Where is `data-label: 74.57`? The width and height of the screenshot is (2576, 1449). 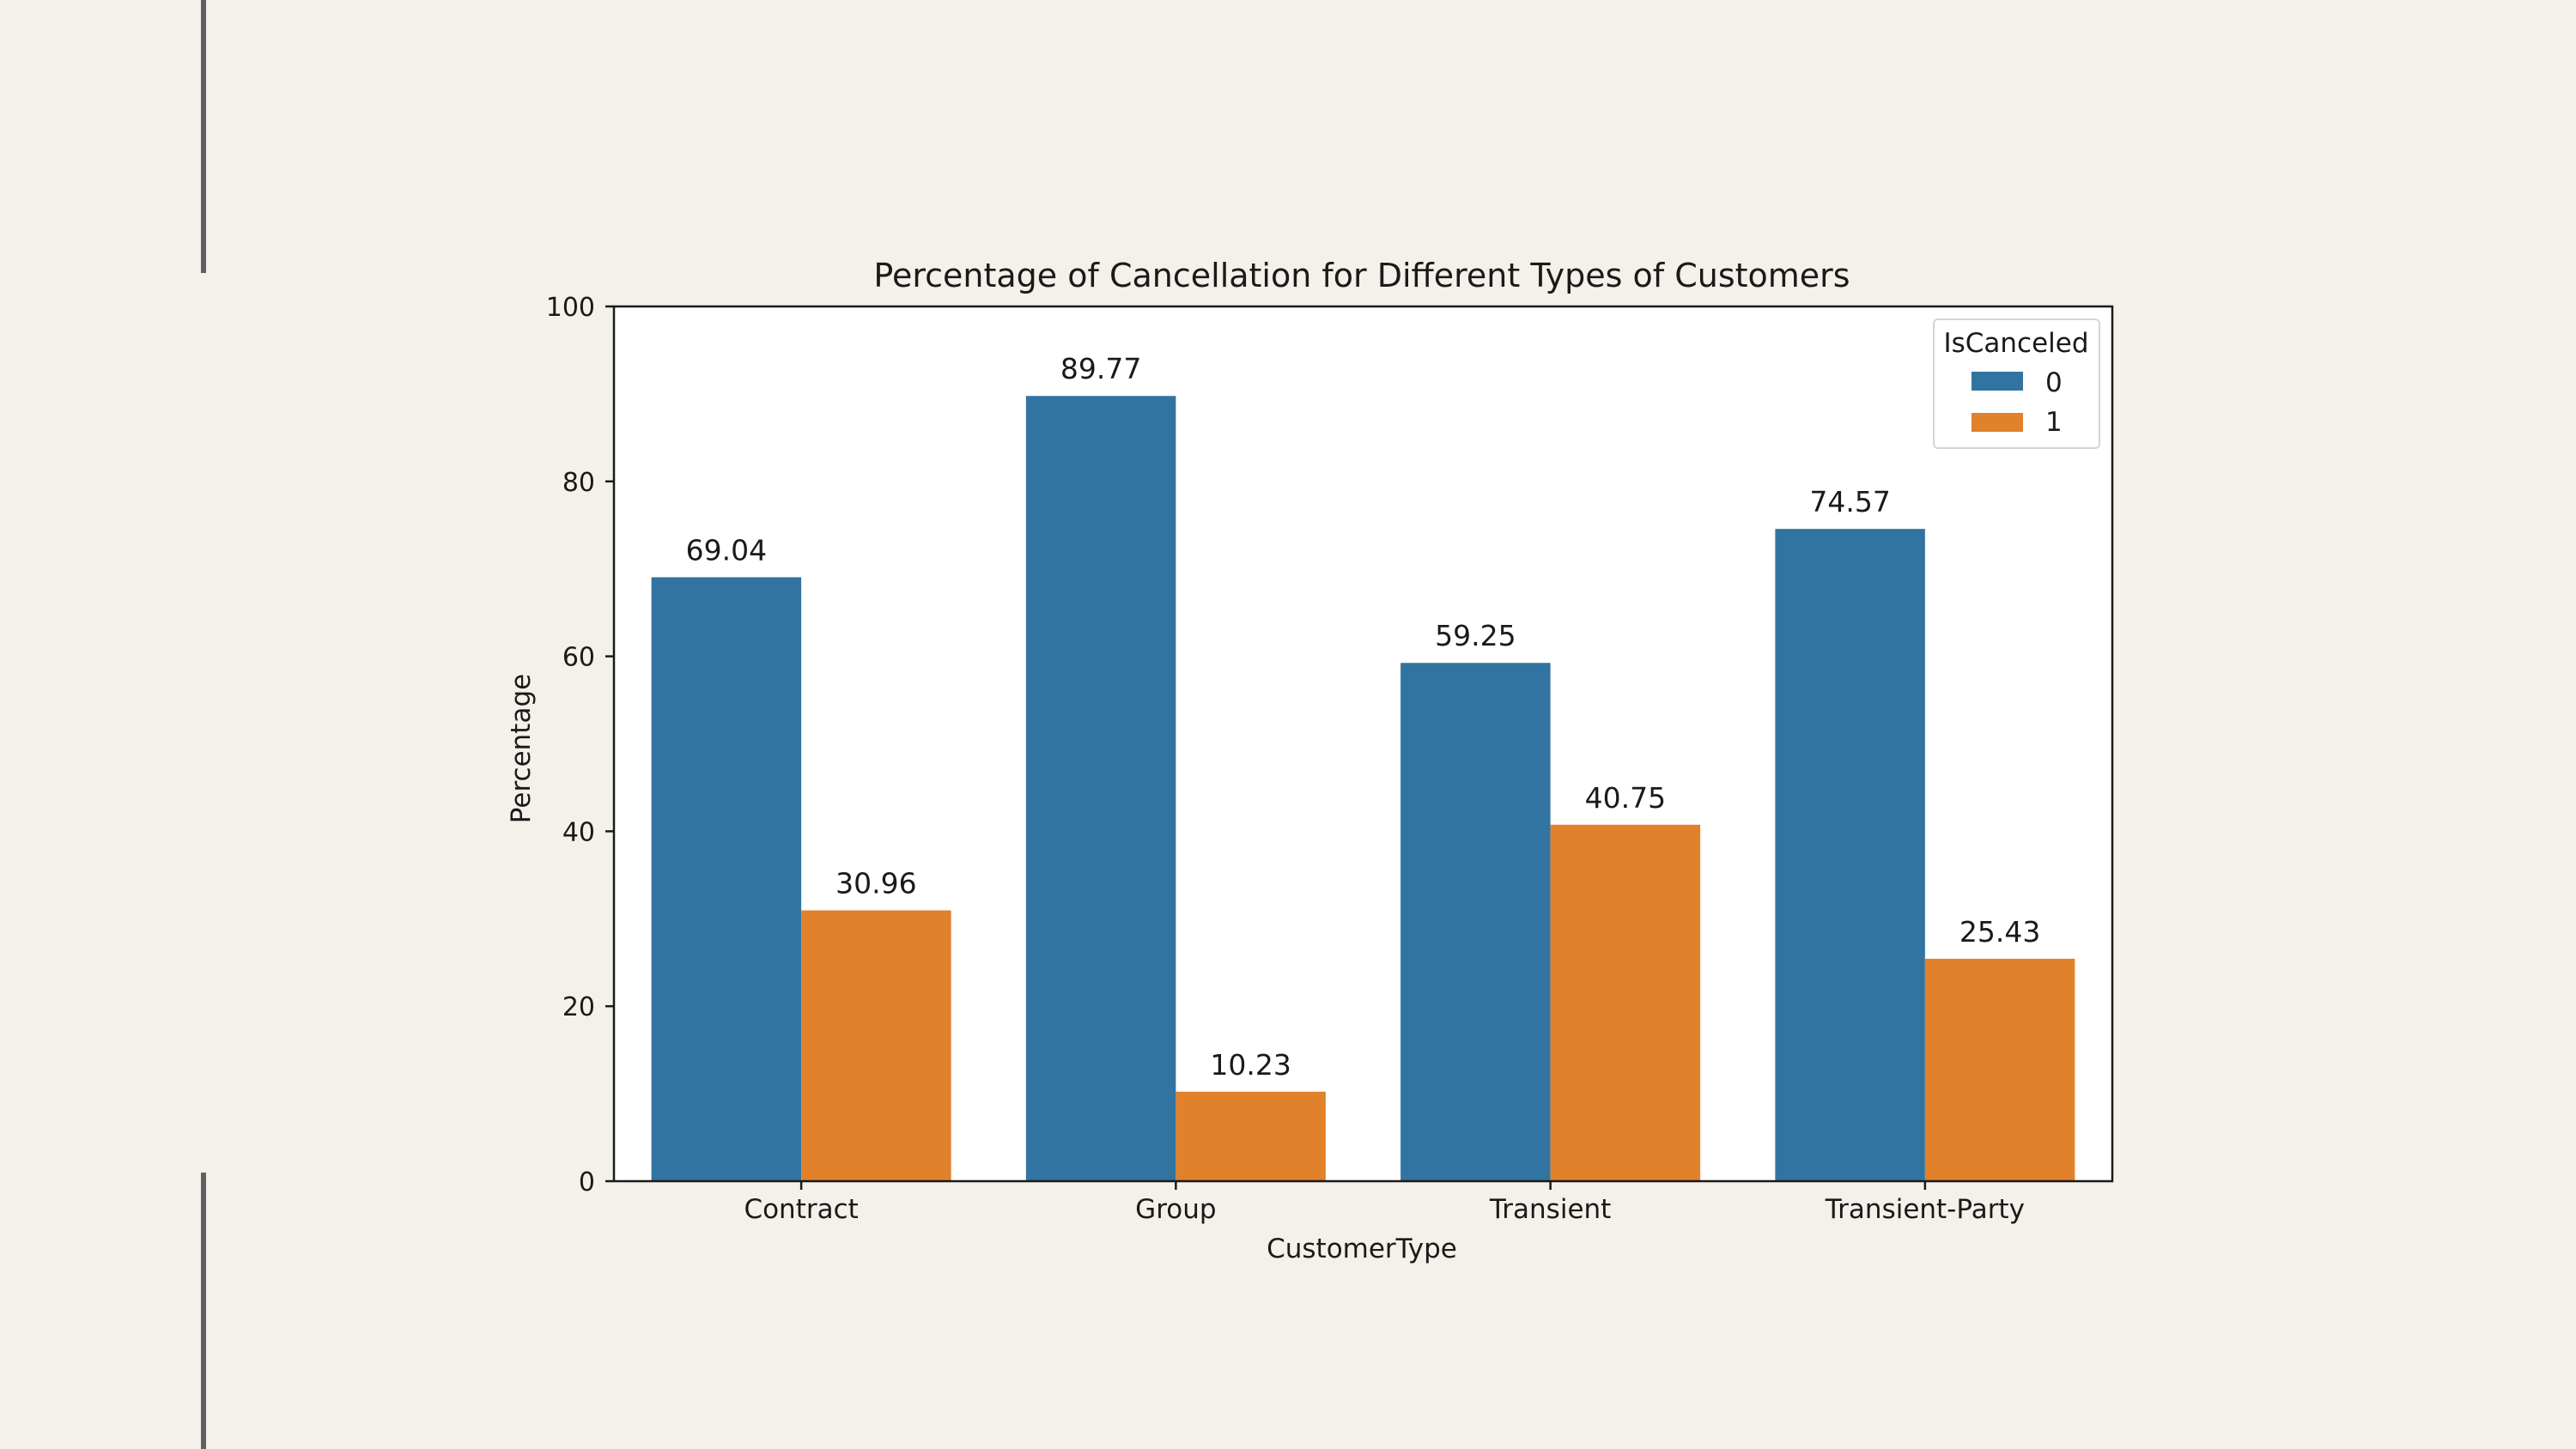
data-label: 74.57 is located at coordinates (1850, 501).